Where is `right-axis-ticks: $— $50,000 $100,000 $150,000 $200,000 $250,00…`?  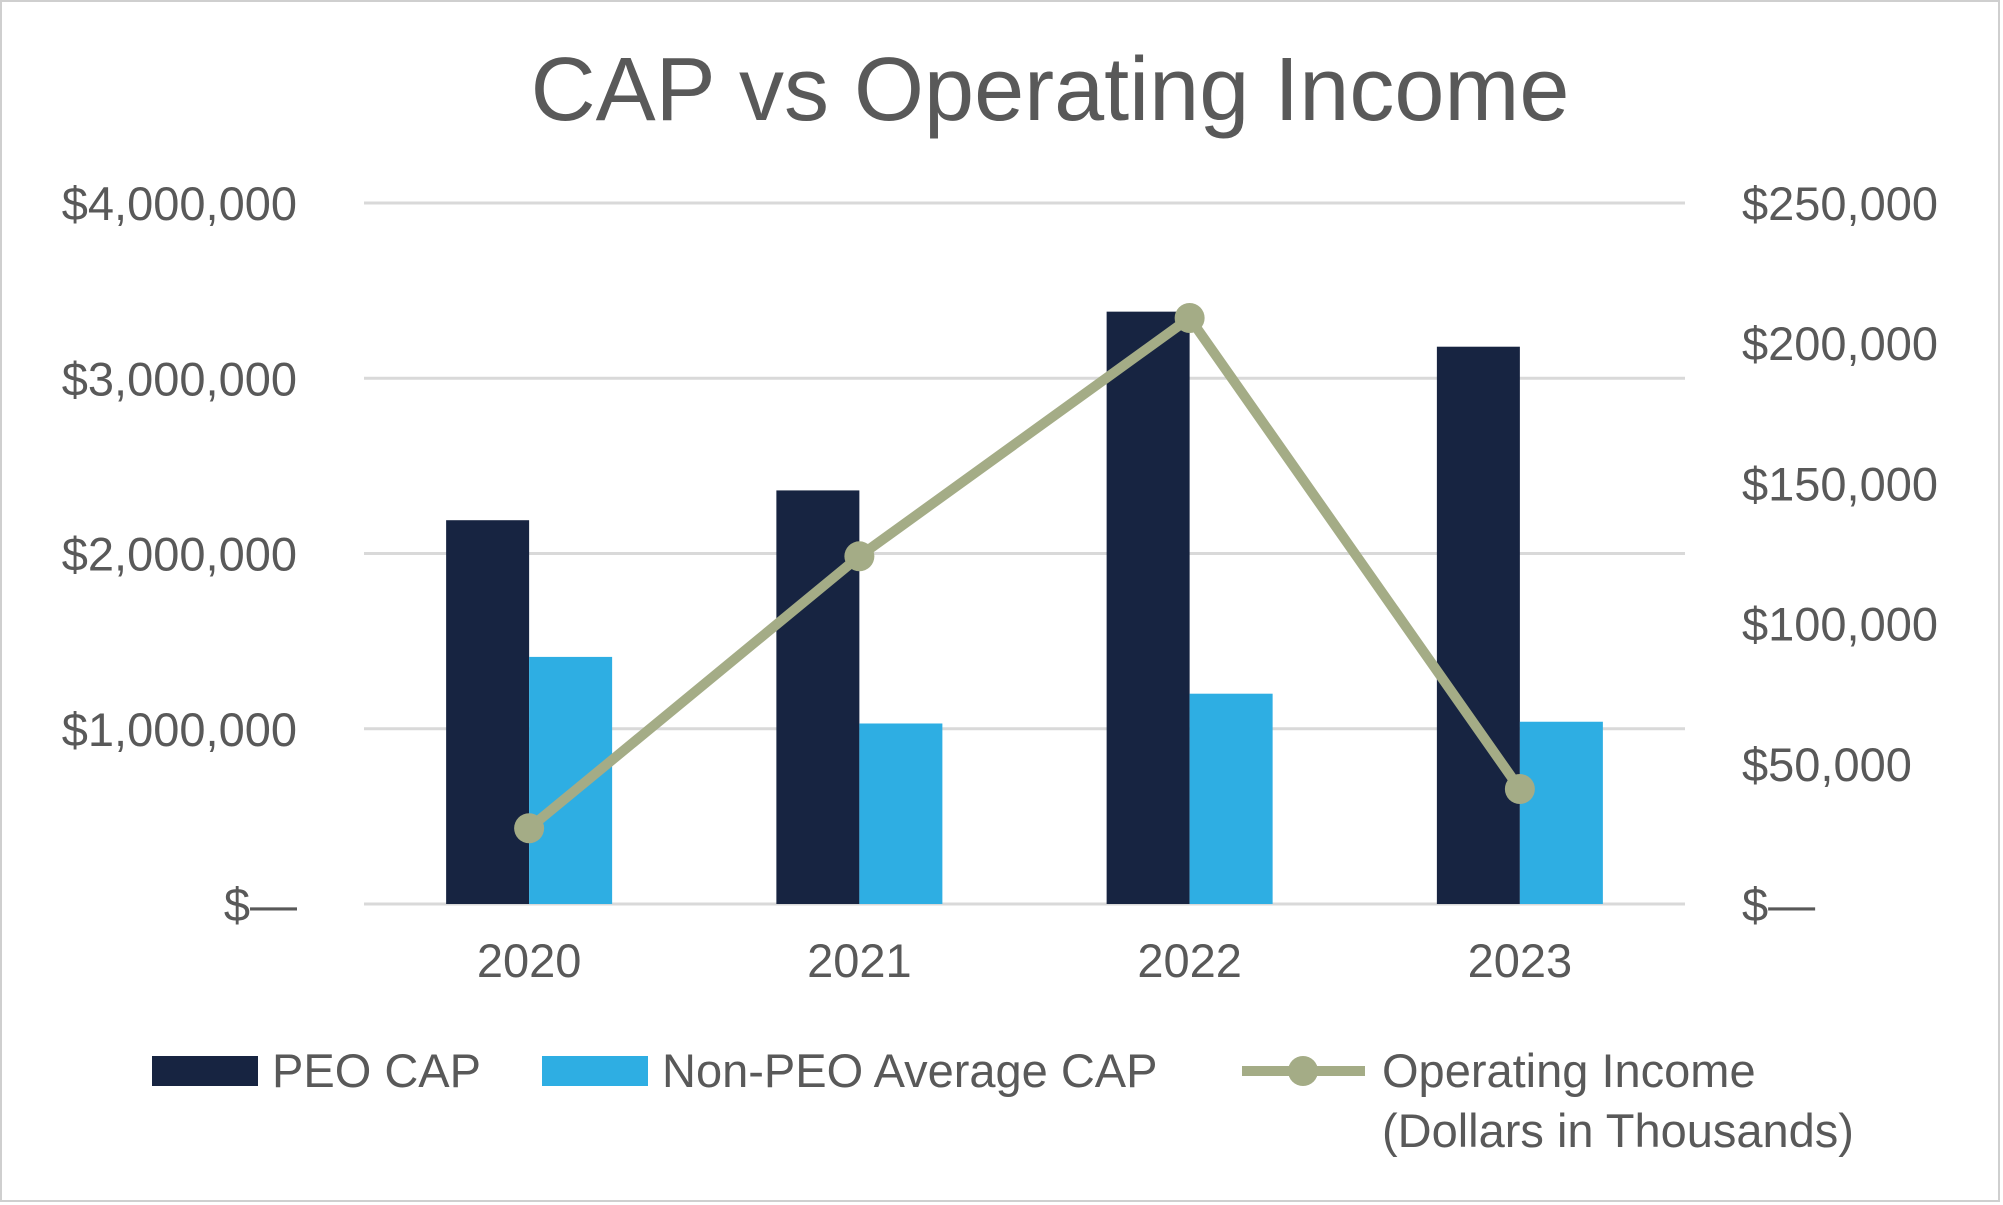 right-axis-ticks: $— $50,000 $100,000 $150,000 $200,000 $250,00… is located at coordinates (1840, 554).